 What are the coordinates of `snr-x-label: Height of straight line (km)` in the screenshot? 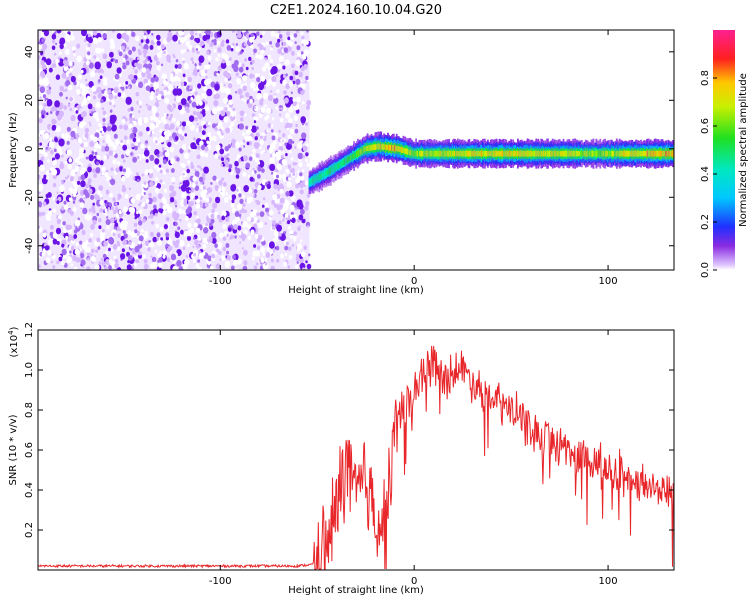 It's located at (356, 590).